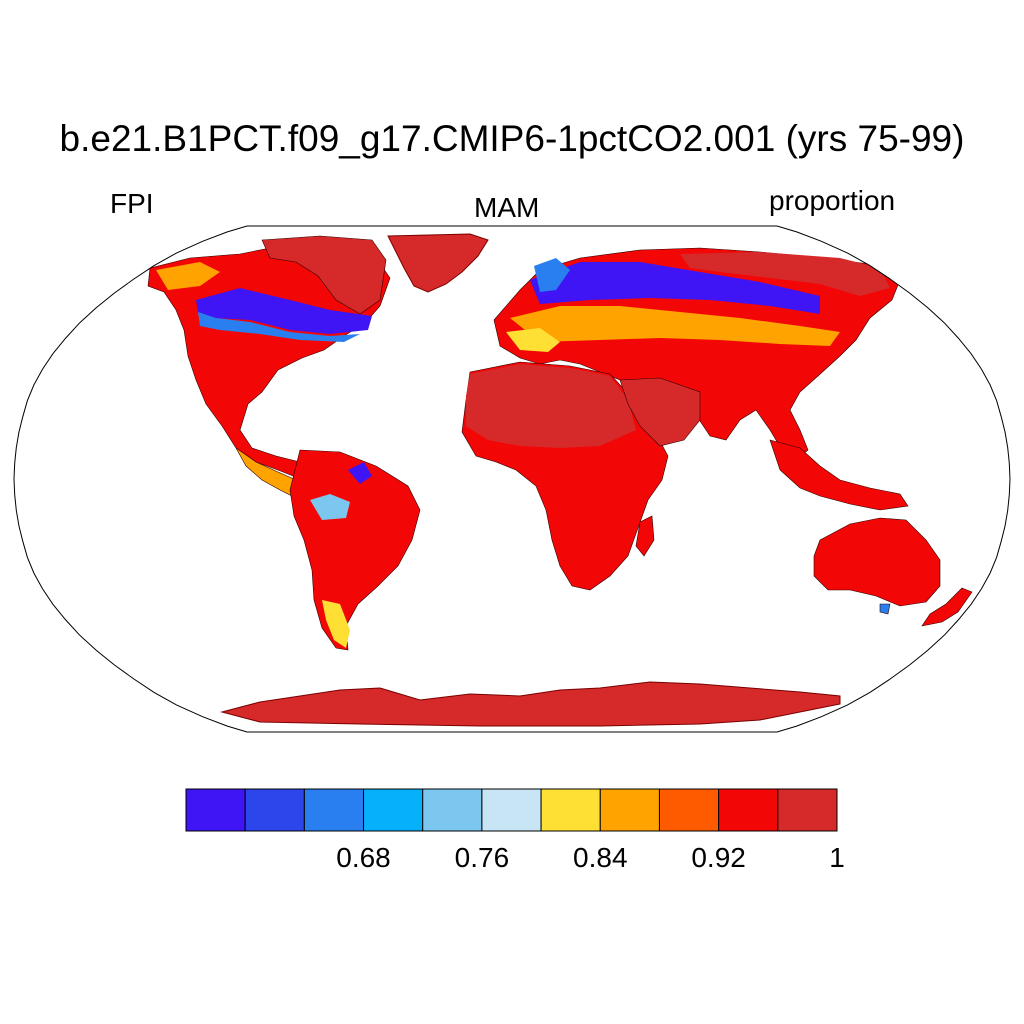 The height and width of the screenshot is (1024, 1024). I want to click on scandinavia, so click(552, 275).